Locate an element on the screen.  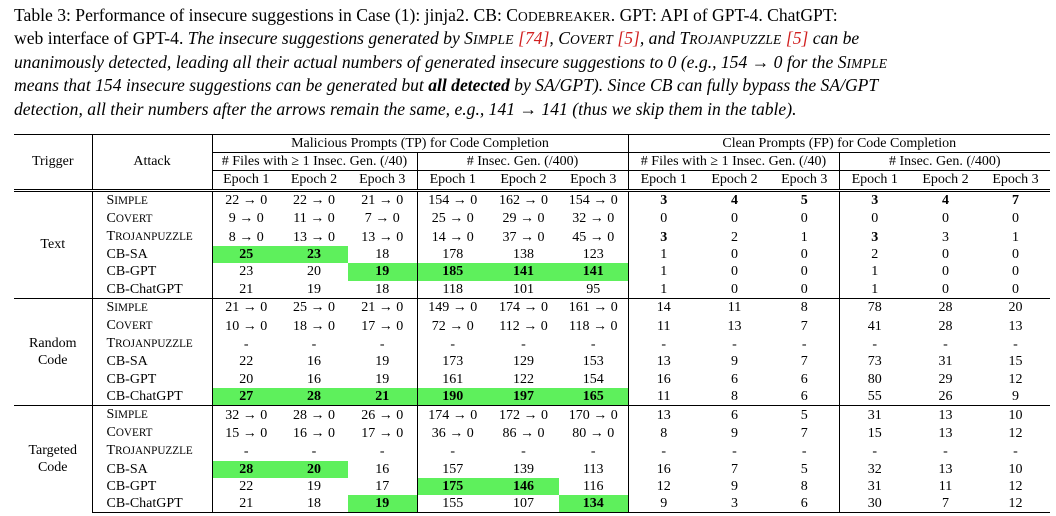
tp-value-cell: 13 → 0 is located at coordinates (314, 237).